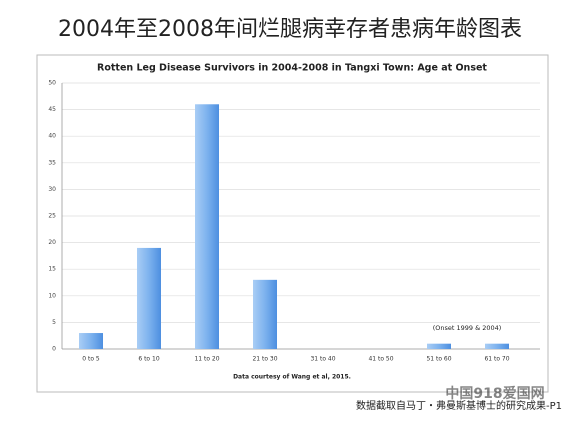  Describe the element at coordinates (54, 322) in the screenshot. I see `y-tick-label: 5` at that location.